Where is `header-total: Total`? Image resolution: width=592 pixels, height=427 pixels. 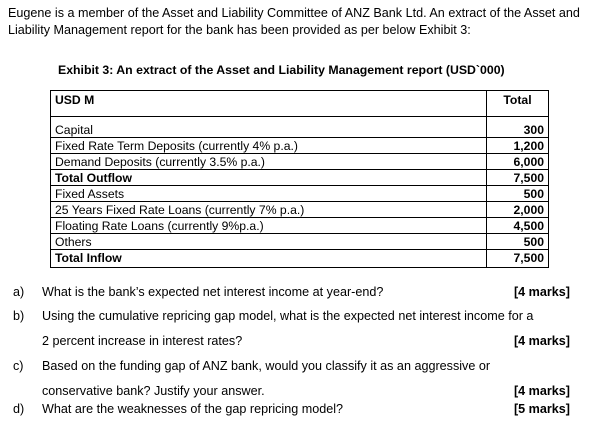 header-total: Total is located at coordinates (517, 103).